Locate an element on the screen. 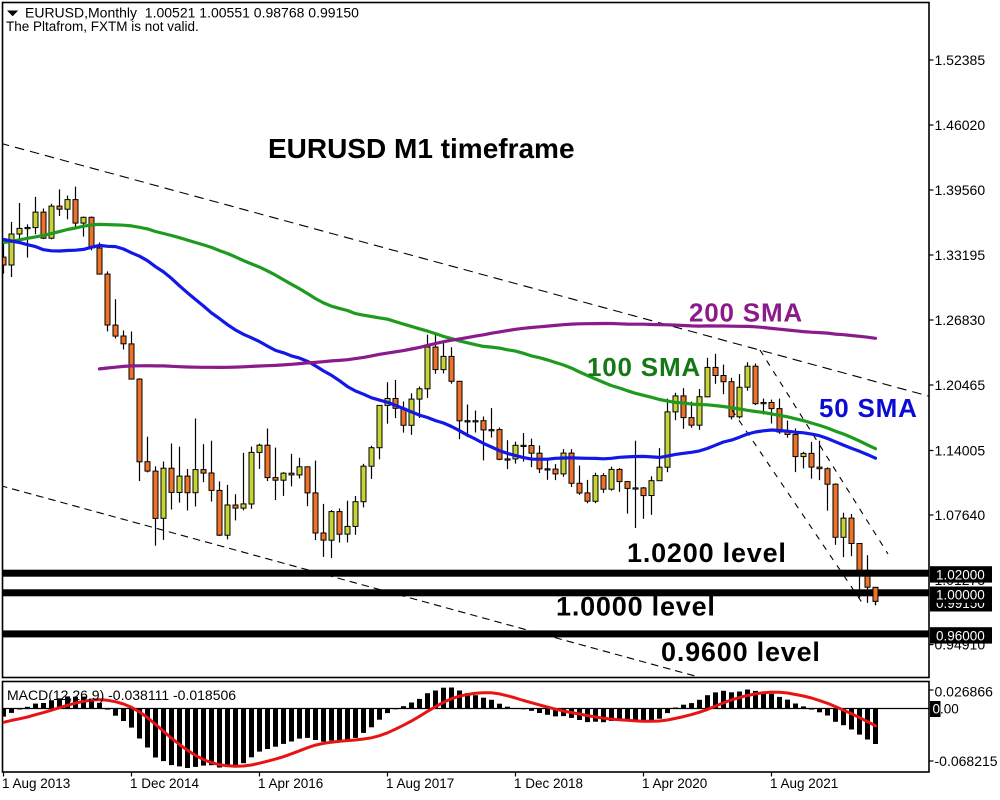  svg-text: 1.07640 is located at coordinates (960, 515).